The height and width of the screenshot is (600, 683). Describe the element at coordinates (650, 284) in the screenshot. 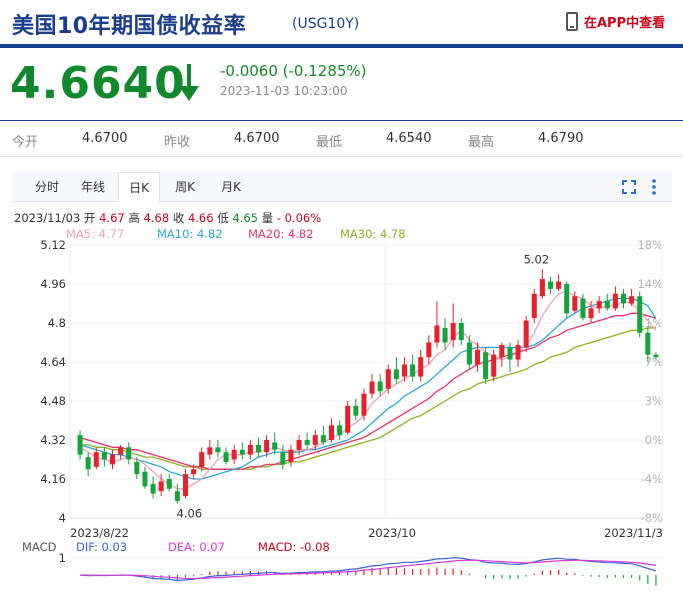

I see `pct-tick-label: 14%` at that location.